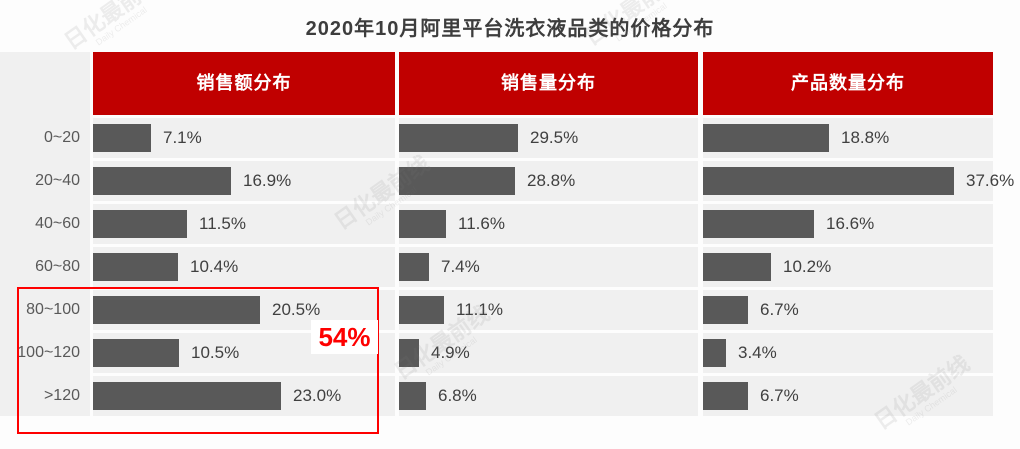 This screenshot has width=1020, height=449. I want to click on bar-value-label: 16.9%, so click(267, 180).